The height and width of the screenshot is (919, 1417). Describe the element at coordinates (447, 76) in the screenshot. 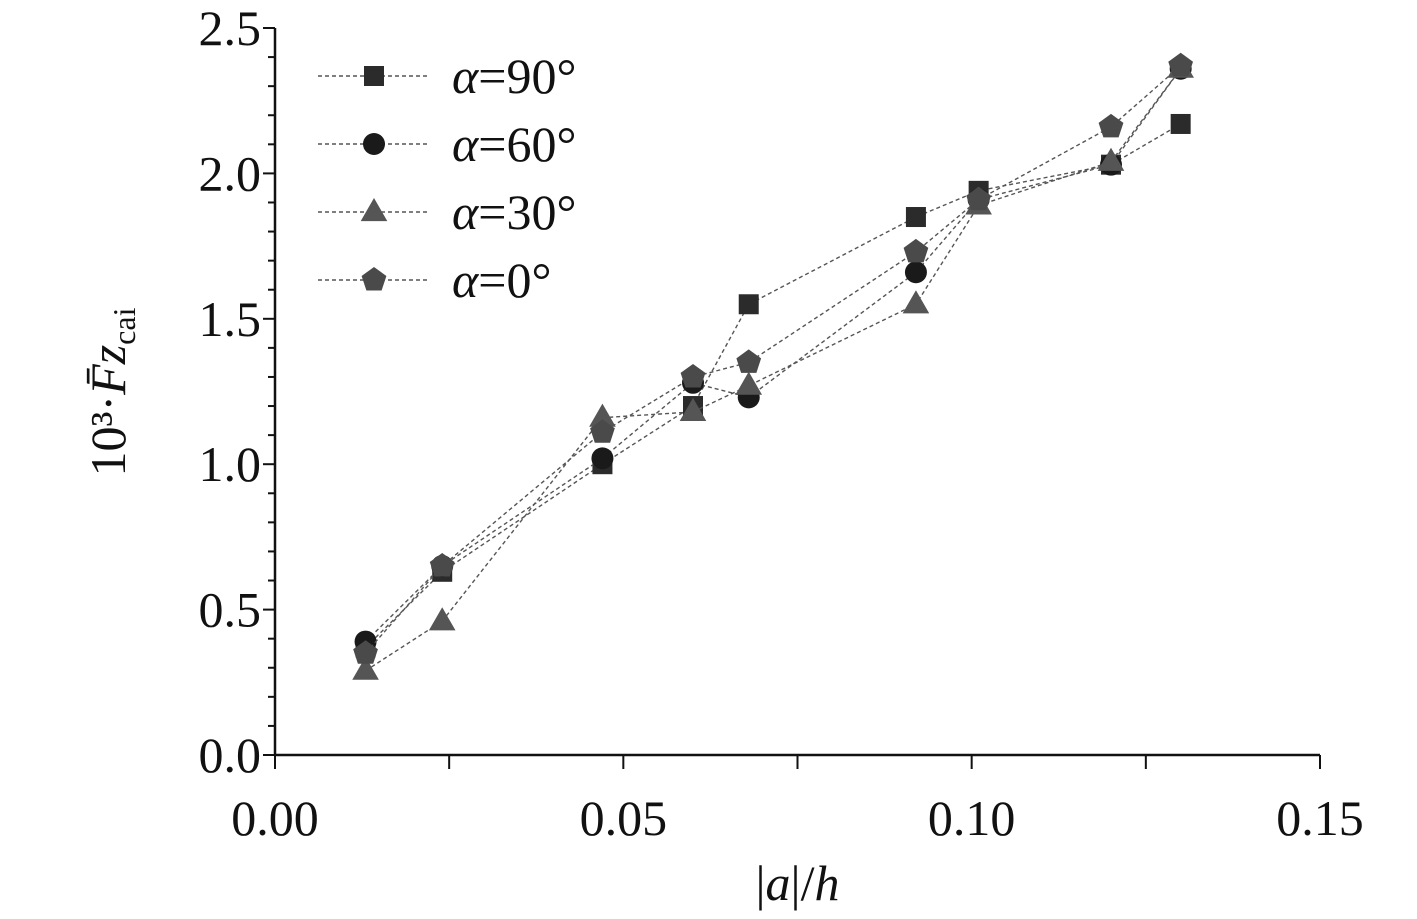

I see `legend-item: α=90°` at that location.